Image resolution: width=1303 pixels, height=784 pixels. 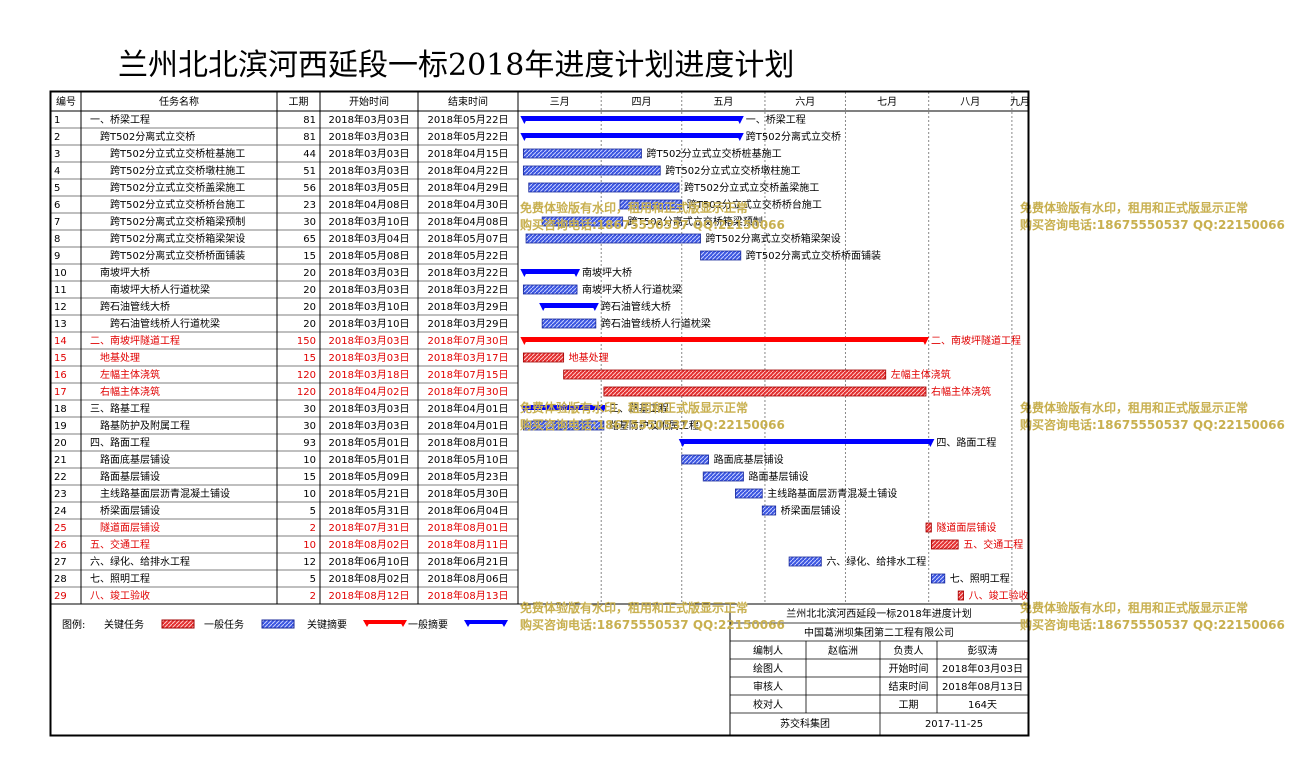 What do you see at coordinates (369, 510) in the screenshot?
I see `task-start: 2018年05月31日` at bounding box center [369, 510].